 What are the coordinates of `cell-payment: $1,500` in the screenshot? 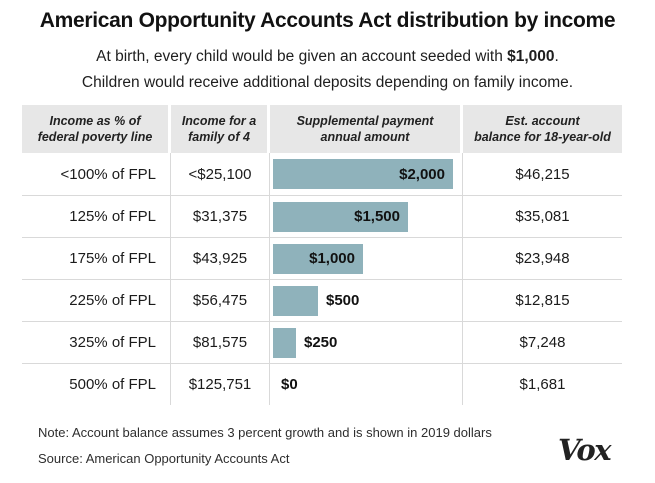 It's located at (366, 216).